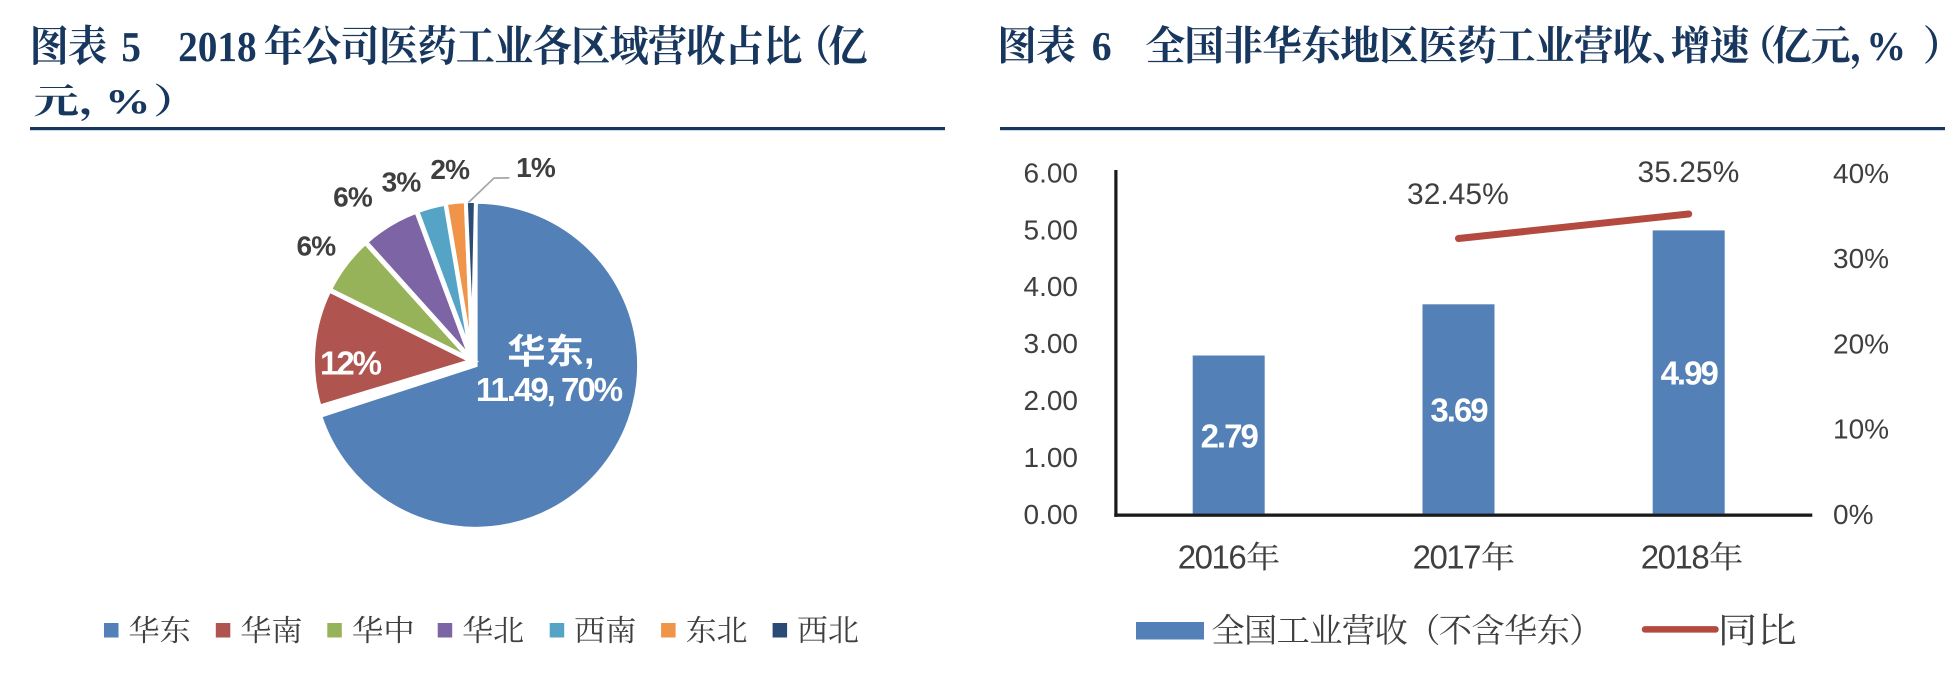 The width and height of the screenshot is (1948, 676). I want to click on svg-text: 30%, so click(1861, 258).